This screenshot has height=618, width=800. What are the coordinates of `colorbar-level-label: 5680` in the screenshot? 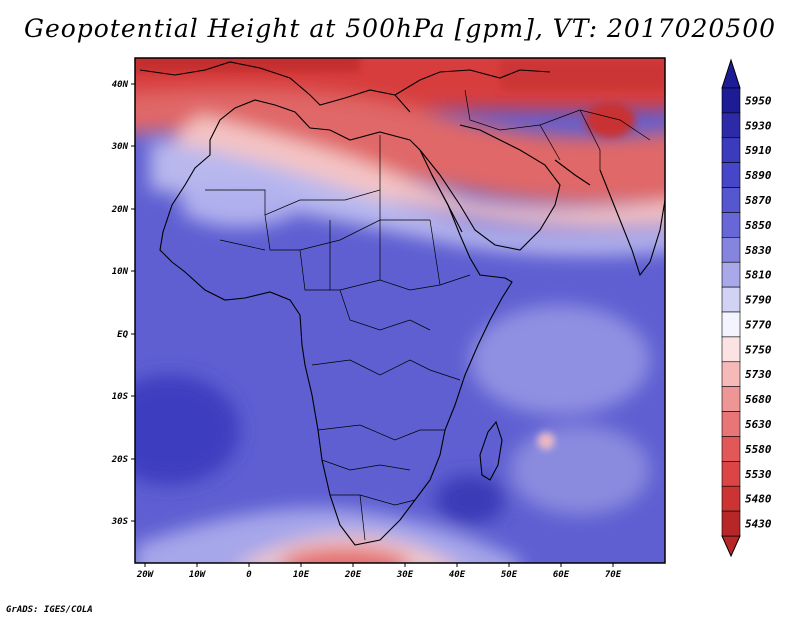 It's located at (758, 399).